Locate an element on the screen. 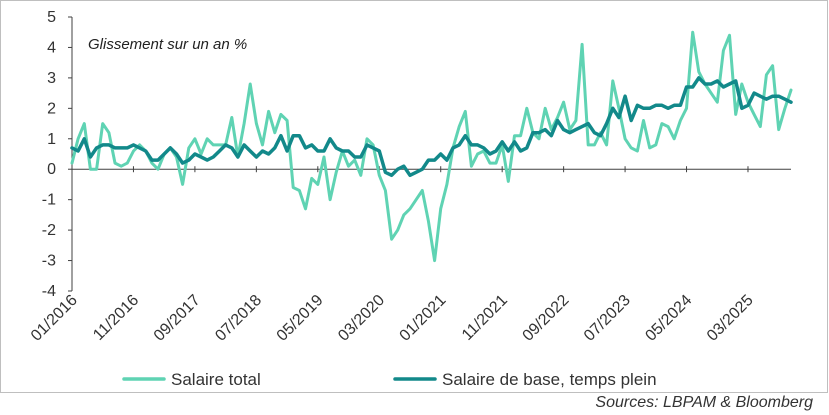 This screenshot has height=415, width=829. x-tick-label: 07/2023 is located at coordinates (607, 318).